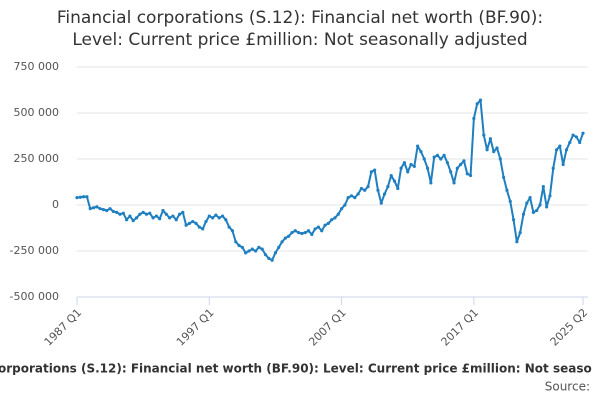 The height and width of the screenshot is (400, 600). Describe the element at coordinates (195, 327) in the screenshot. I see `x-tick-label: 1997 Q1` at that location.